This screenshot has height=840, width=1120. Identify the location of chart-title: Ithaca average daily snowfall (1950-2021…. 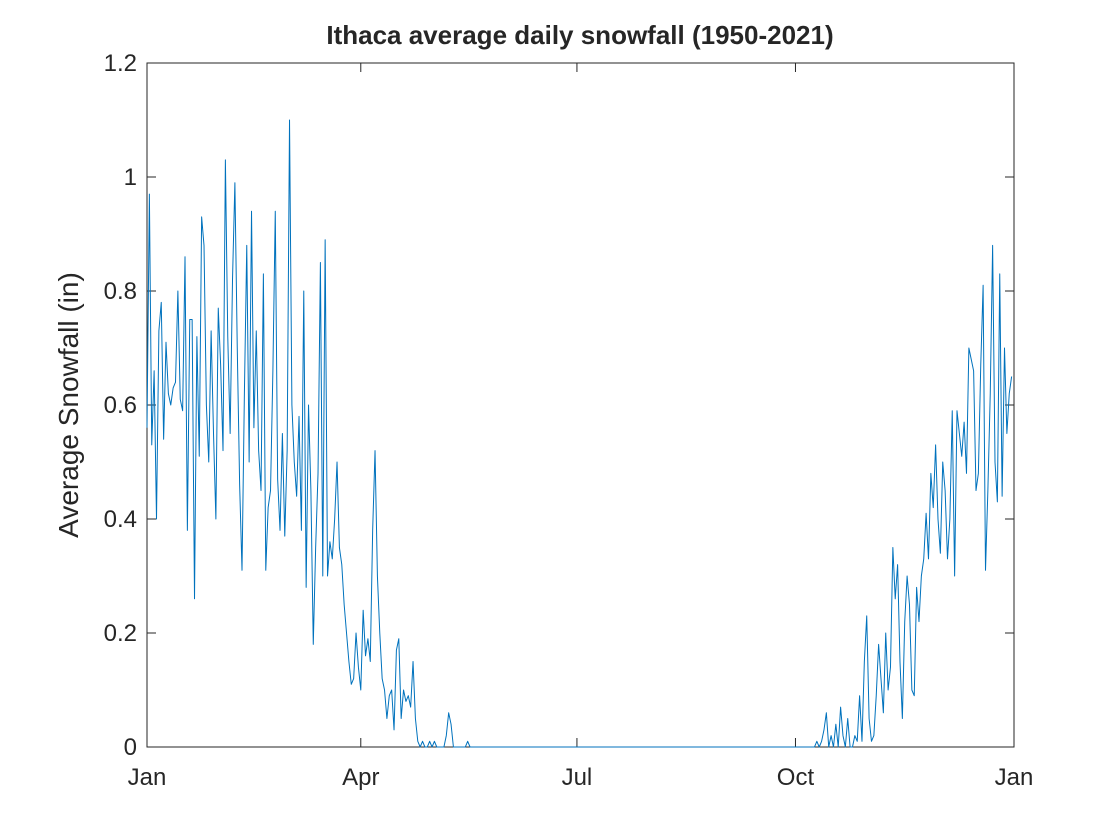
(579, 35).